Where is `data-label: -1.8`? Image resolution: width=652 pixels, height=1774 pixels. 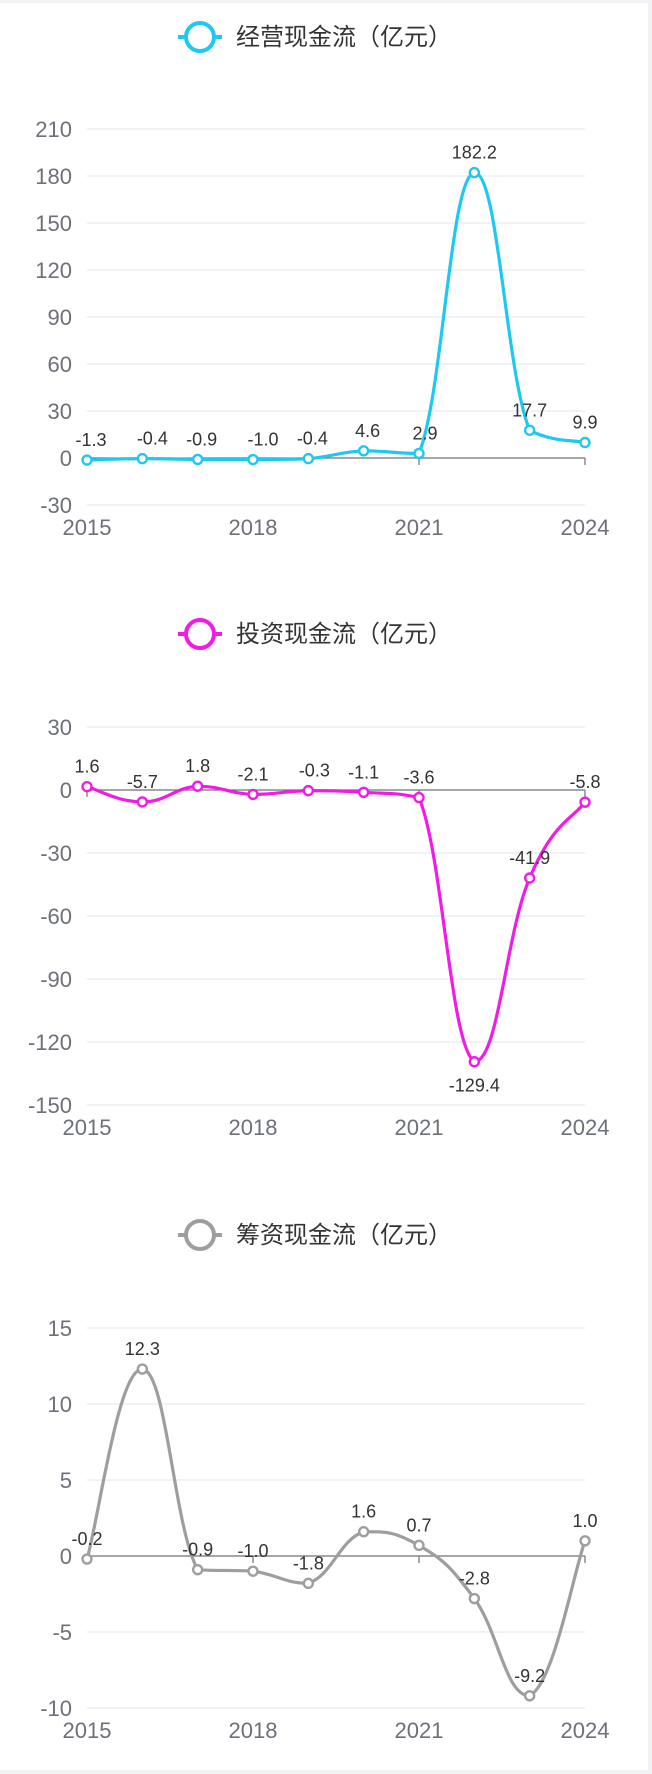 data-label: -1.8 is located at coordinates (308, 1563).